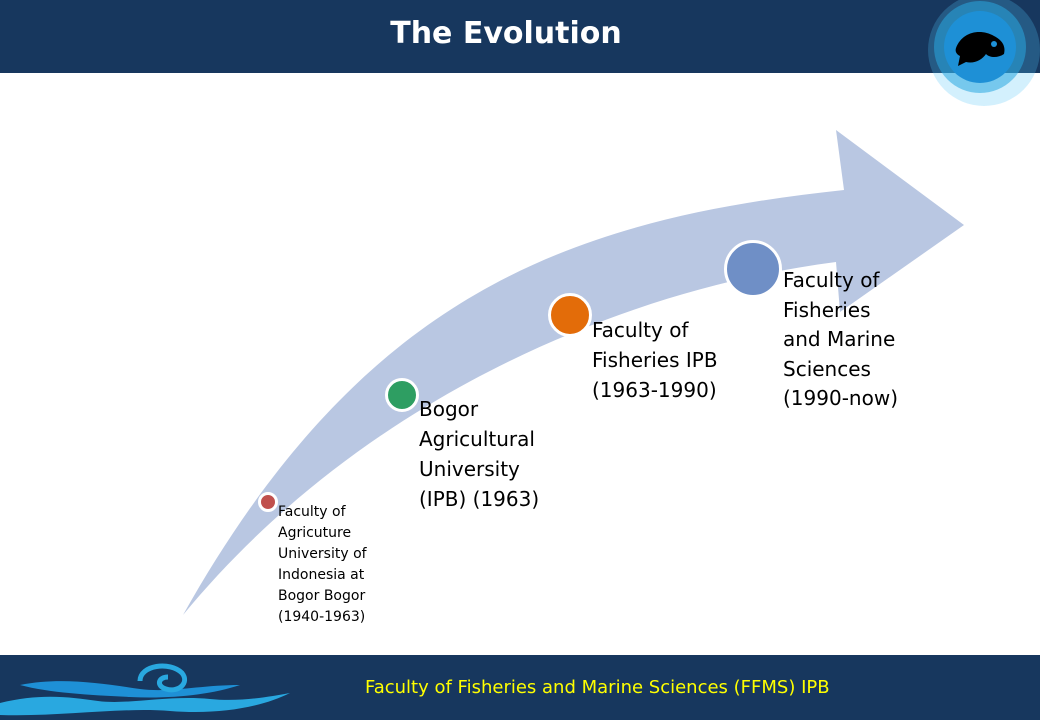 This screenshot has height=720, width=1040. What do you see at coordinates (145, 689) in the screenshot?
I see `wave-swirl-icon` at bounding box center [145, 689].